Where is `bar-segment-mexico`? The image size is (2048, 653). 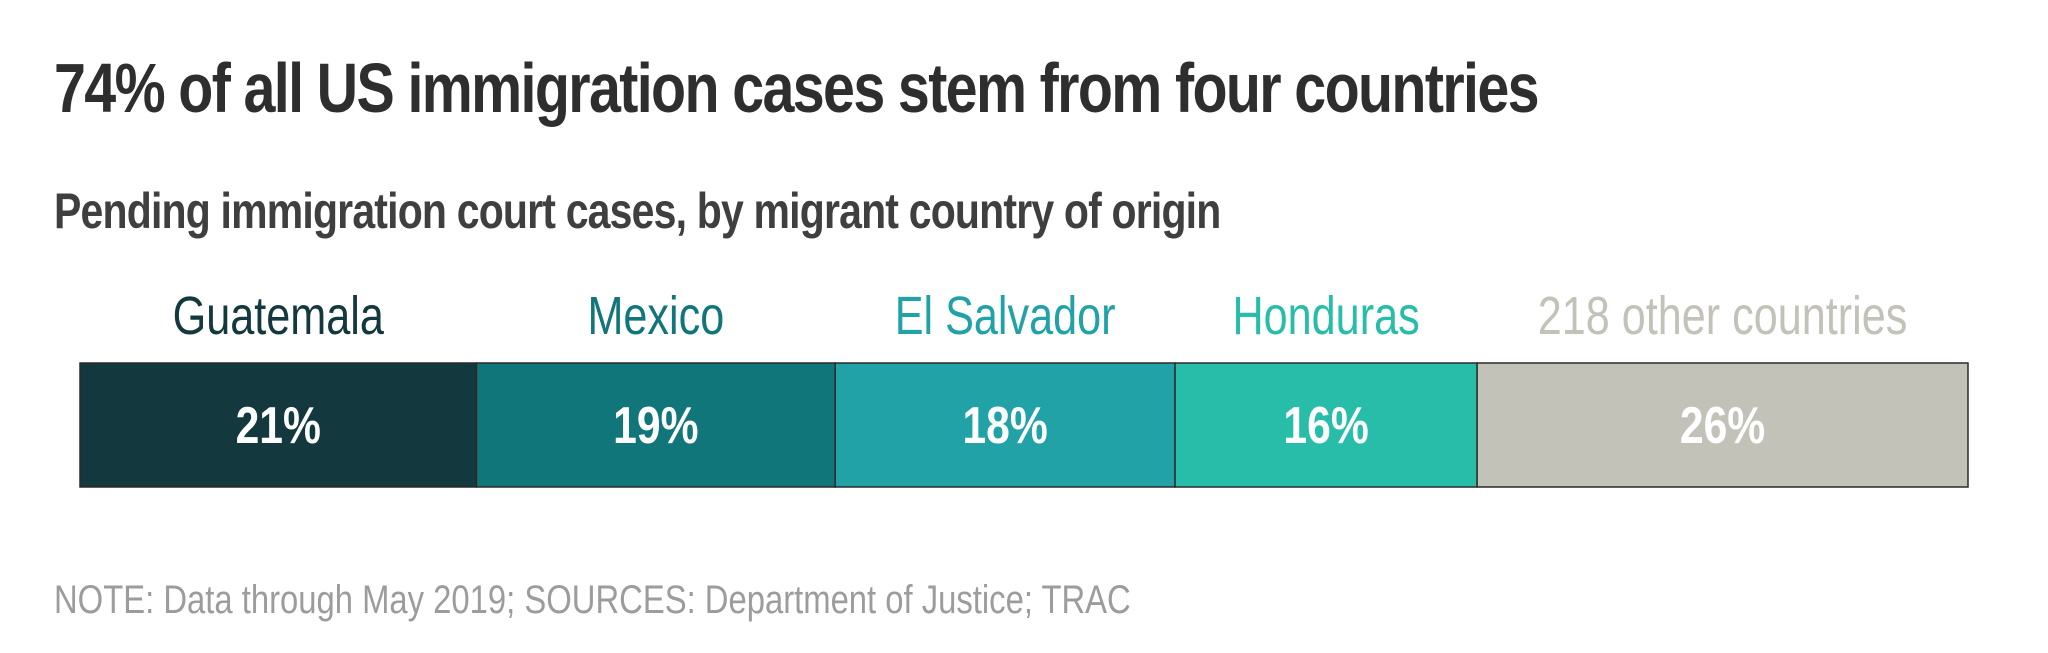
bar-segment-mexico is located at coordinates (655, 425).